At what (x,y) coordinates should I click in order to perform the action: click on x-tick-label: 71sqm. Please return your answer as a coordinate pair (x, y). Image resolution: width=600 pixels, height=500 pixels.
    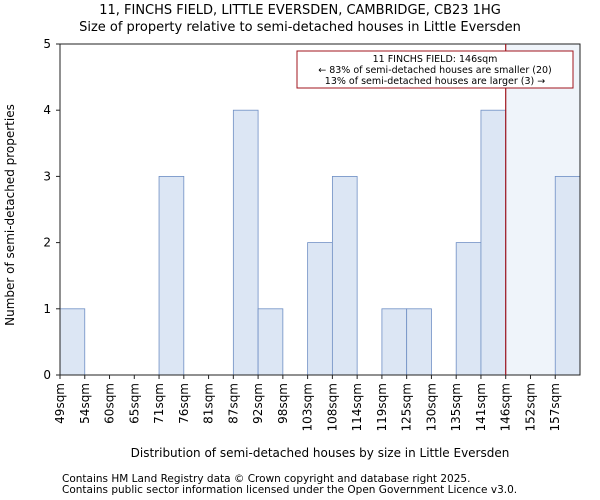
    Looking at the image, I should click on (159, 403).